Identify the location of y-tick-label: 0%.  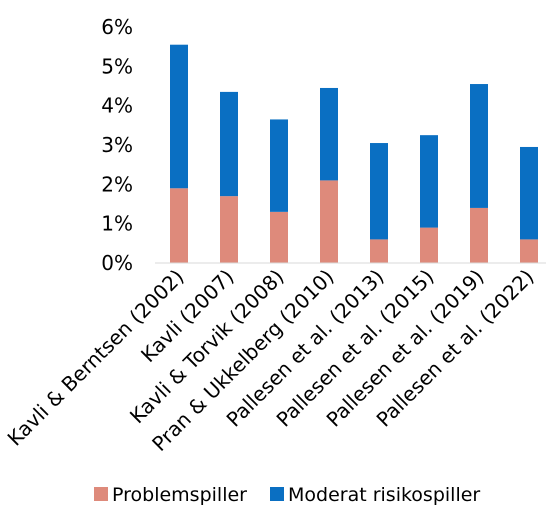
(117, 263).